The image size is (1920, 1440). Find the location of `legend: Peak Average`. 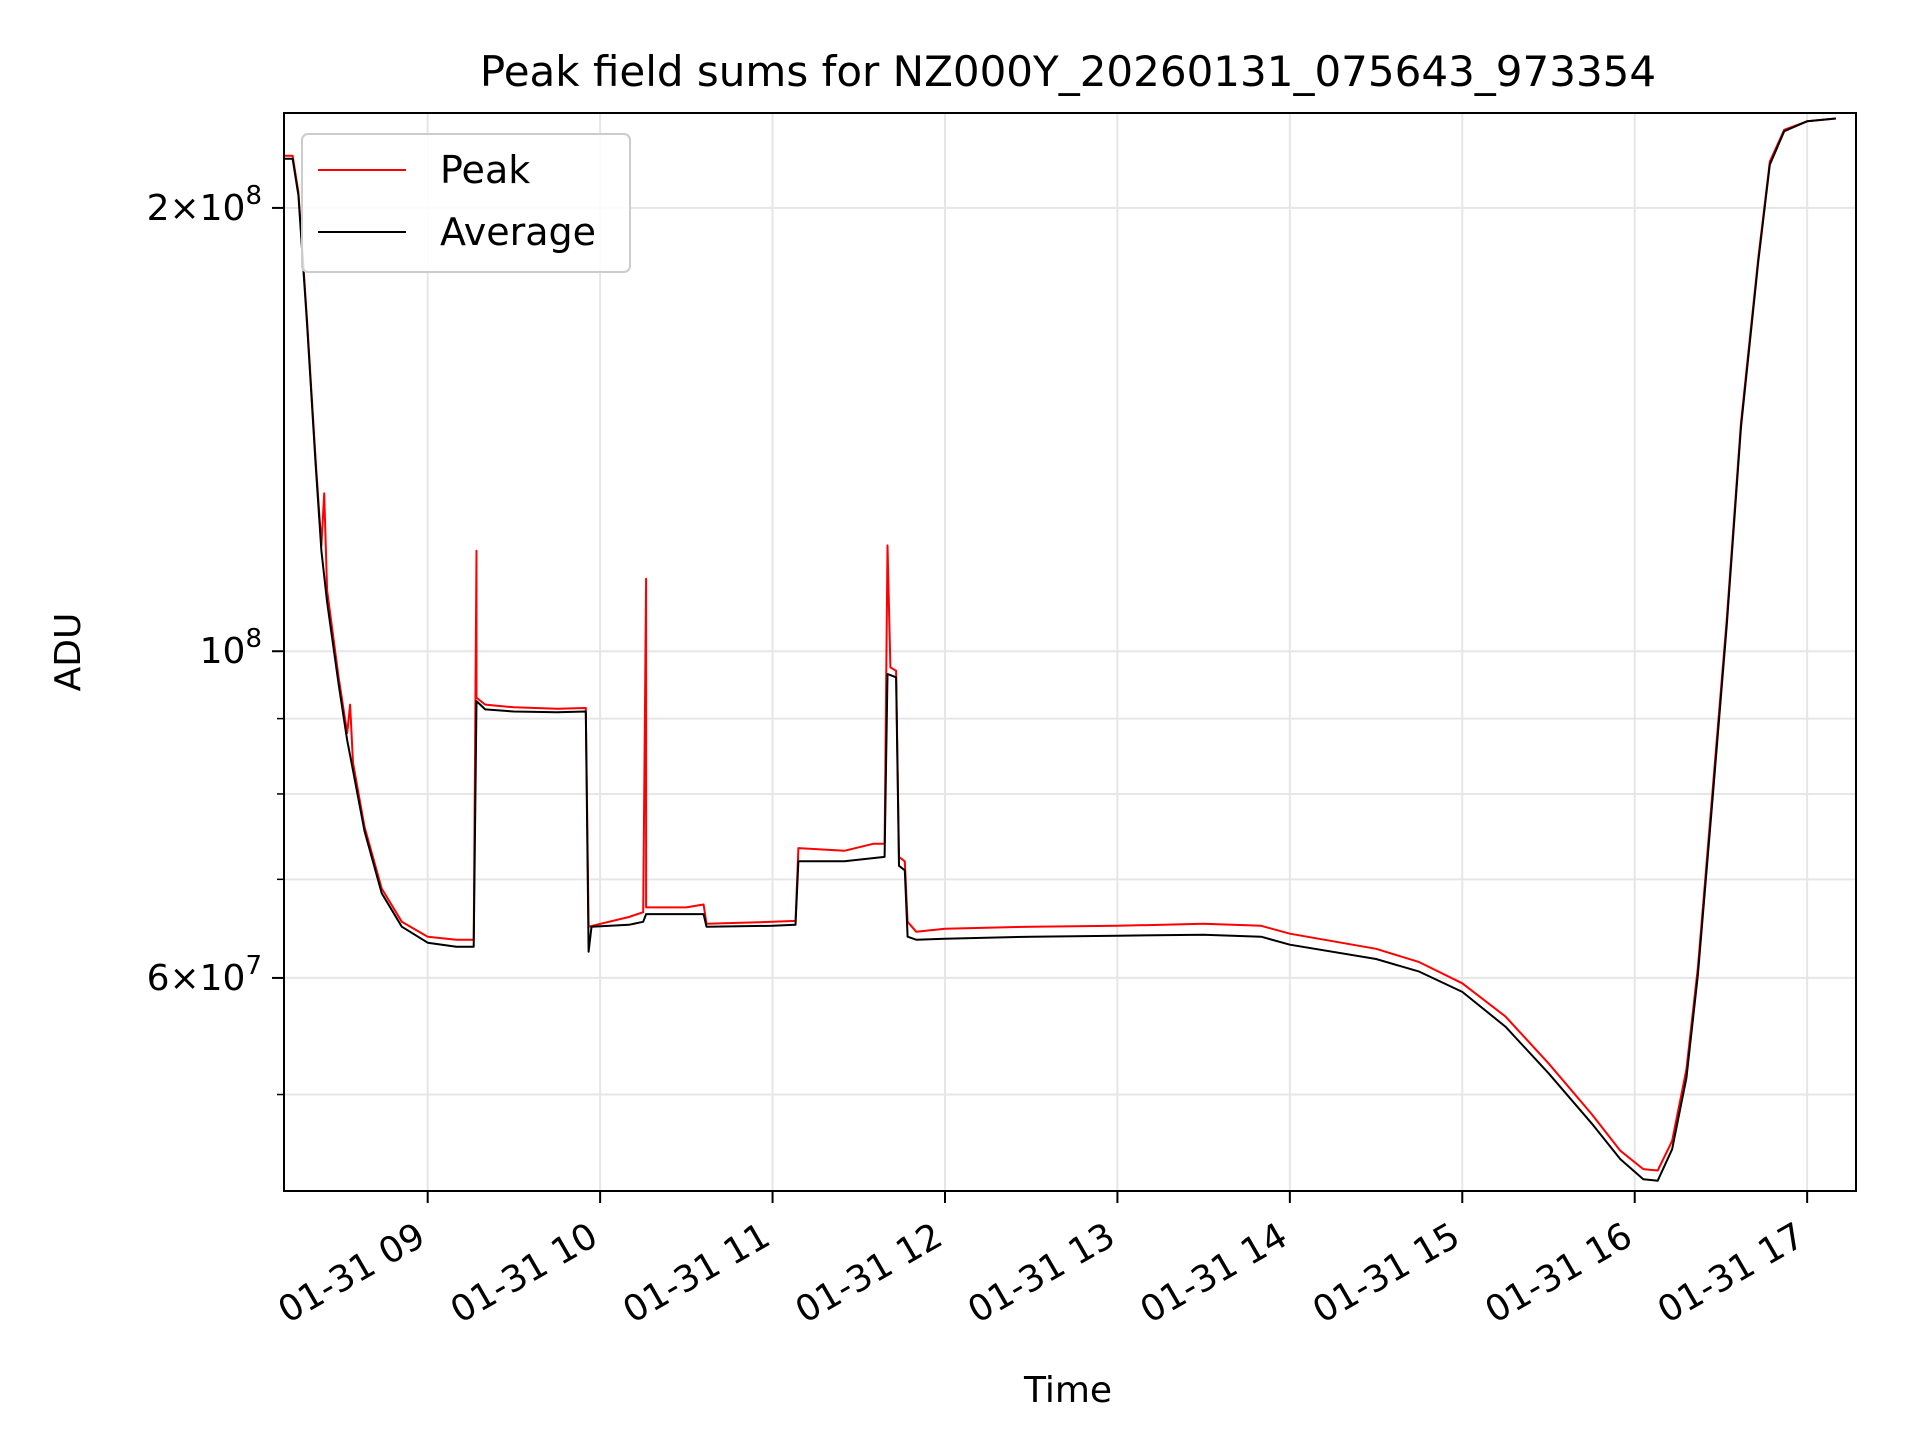

legend: Peak Average is located at coordinates (466, 203).